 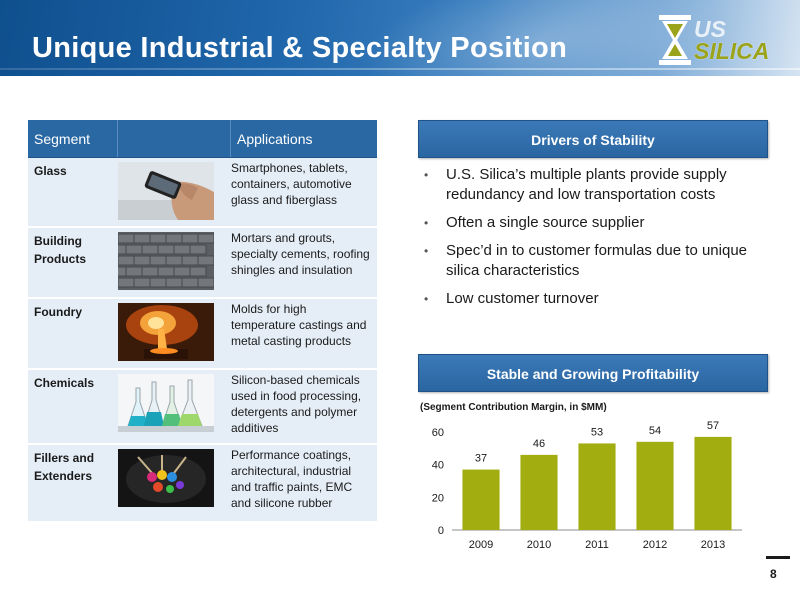 I want to click on data-label: 37, so click(x=481, y=459).